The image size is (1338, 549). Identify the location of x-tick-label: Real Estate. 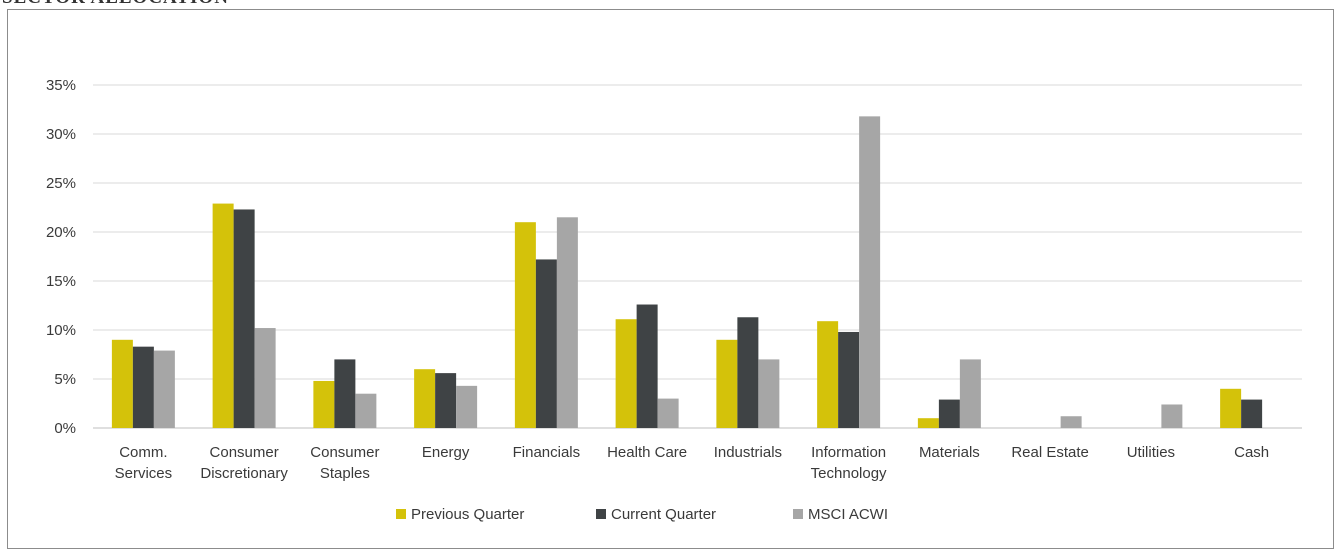
(1050, 452).